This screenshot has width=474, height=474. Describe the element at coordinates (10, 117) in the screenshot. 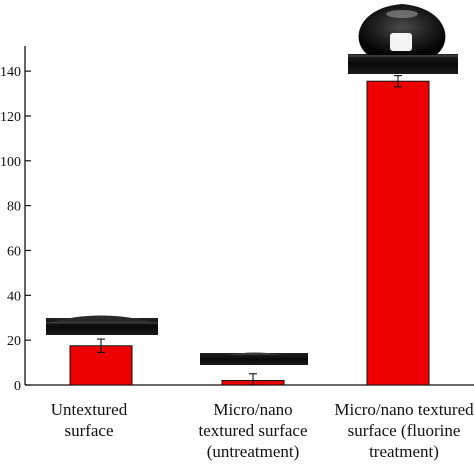

I see `y-tick-label: 120` at that location.